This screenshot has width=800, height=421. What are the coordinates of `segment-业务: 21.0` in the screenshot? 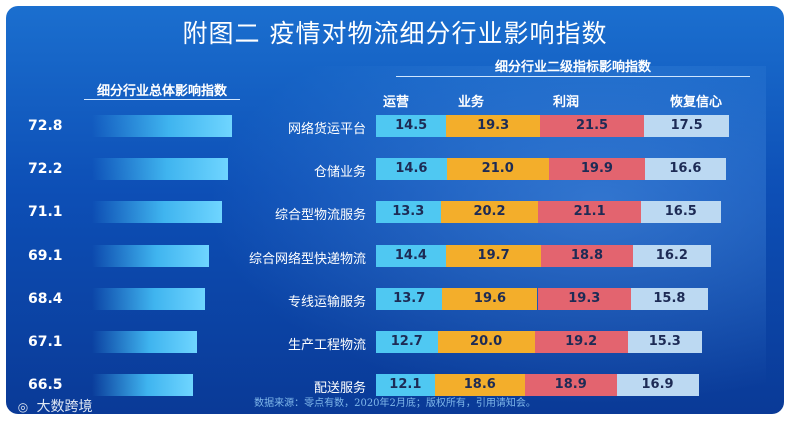 It's located at (497, 169).